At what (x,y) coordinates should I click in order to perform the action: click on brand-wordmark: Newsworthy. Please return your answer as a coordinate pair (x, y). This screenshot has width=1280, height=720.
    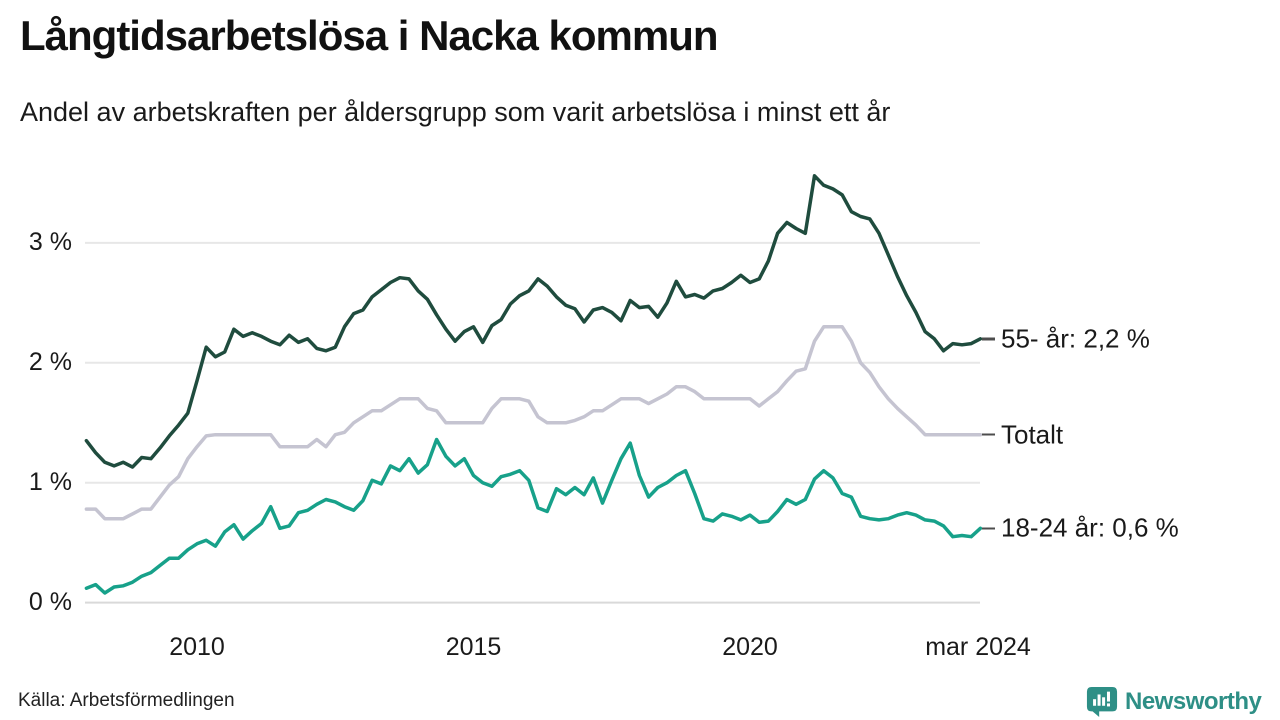
    Looking at the image, I should click on (1193, 701).